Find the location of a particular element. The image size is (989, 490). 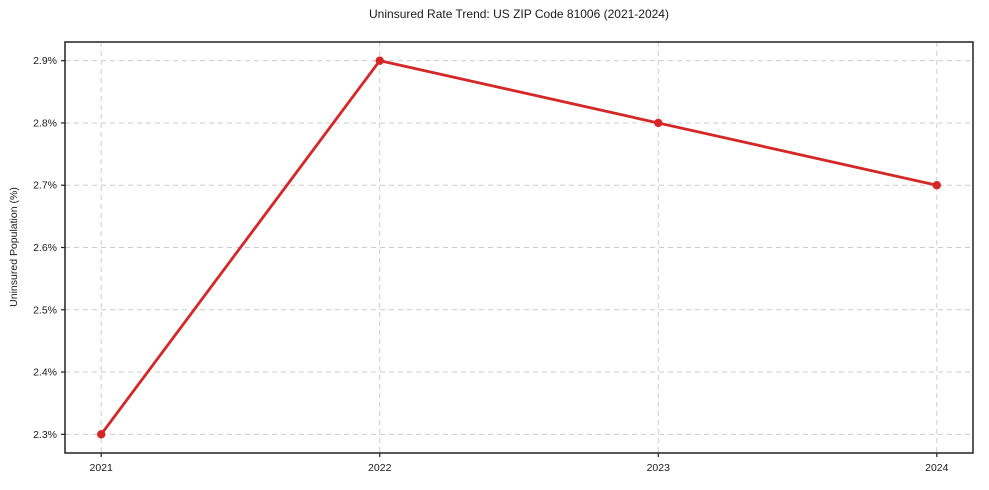

y-tick-label: 2.3% is located at coordinates (45, 435).